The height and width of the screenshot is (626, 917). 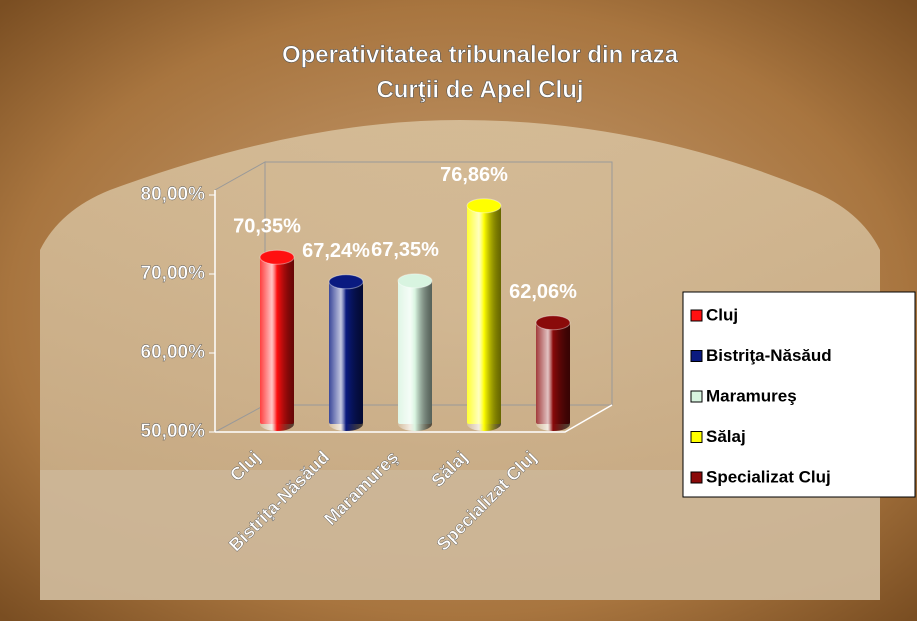 What do you see at coordinates (480, 54) in the screenshot?
I see `chart-title: Operativitatea tribunalelor din raza` at bounding box center [480, 54].